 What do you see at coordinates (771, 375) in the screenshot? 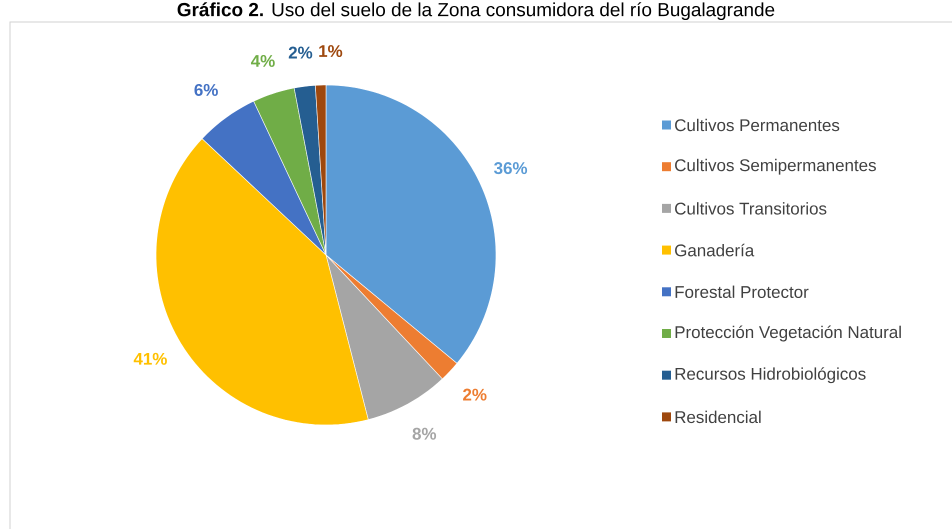
I see `legend-label: Recursos Hidrobiológicos` at bounding box center [771, 375].